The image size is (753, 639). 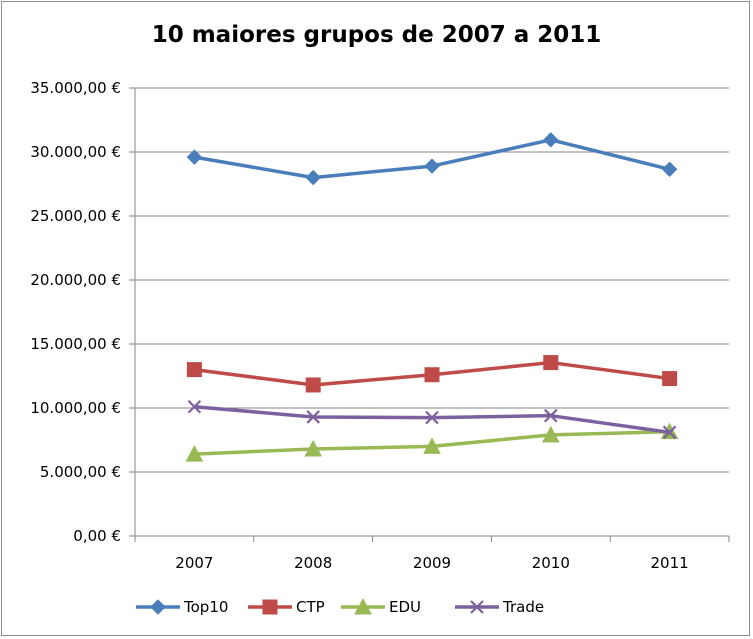 I want to click on legend-marker-trade, so click(x=477, y=607).